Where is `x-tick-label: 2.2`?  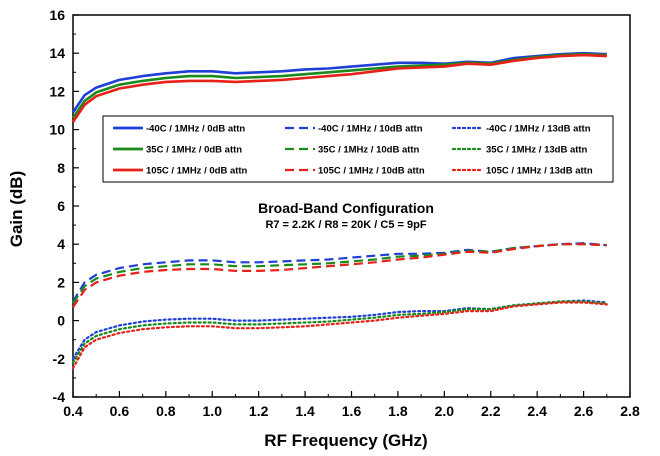
x-tick-label: 2.2 is located at coordinates (491, 411).